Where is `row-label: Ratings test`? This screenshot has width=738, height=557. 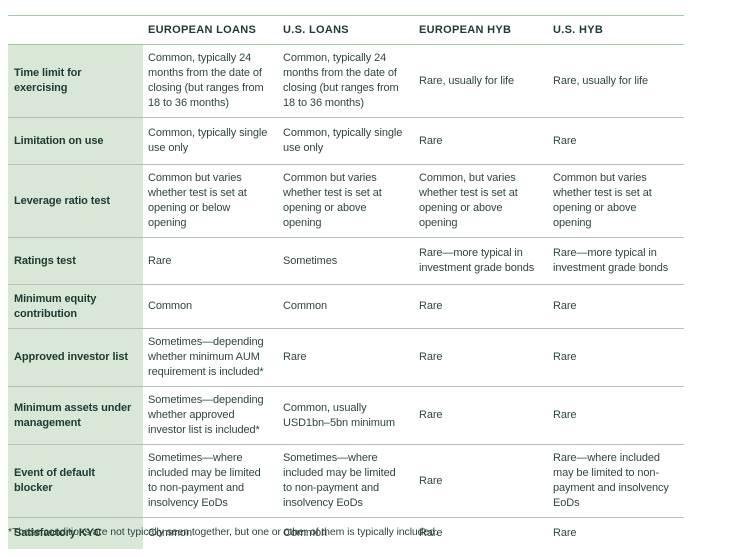
row-label: Ratings test is located at coordinates (75, 261).